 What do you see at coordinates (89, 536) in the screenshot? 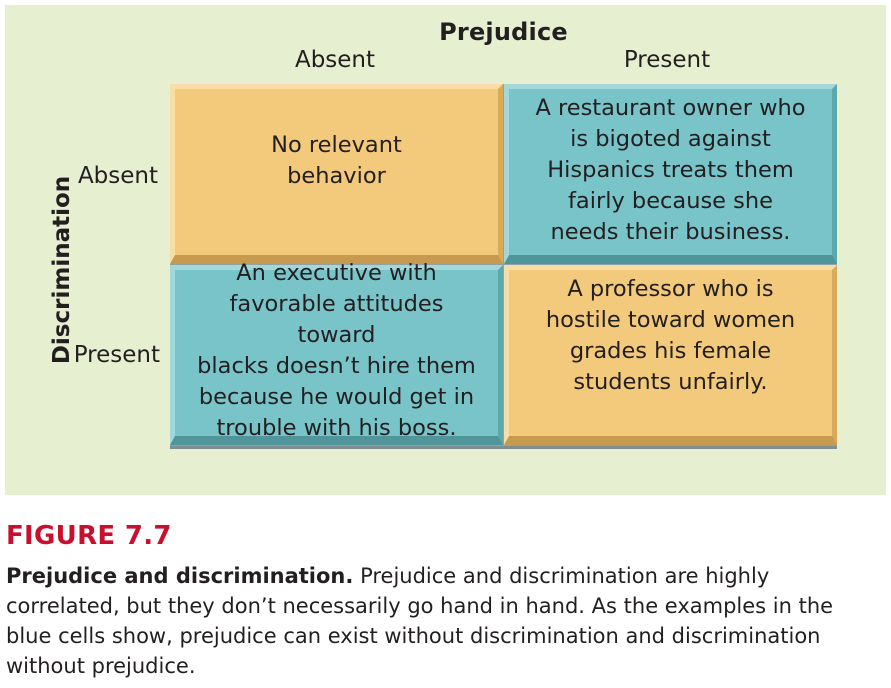
I see `figure-label: FIGURE 7.7` at bounding box center [89, 536].